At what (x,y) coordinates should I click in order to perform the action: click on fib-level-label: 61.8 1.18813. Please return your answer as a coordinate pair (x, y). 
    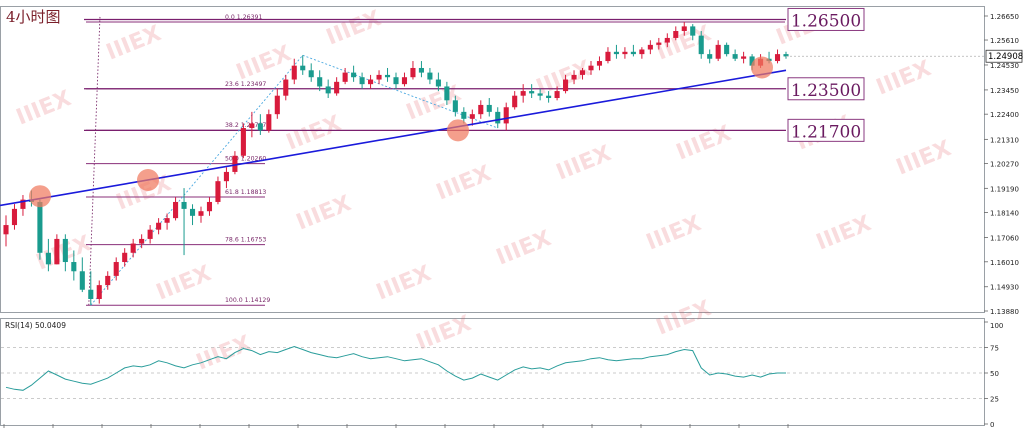
    Looking at the image, I should click on (245, 192).